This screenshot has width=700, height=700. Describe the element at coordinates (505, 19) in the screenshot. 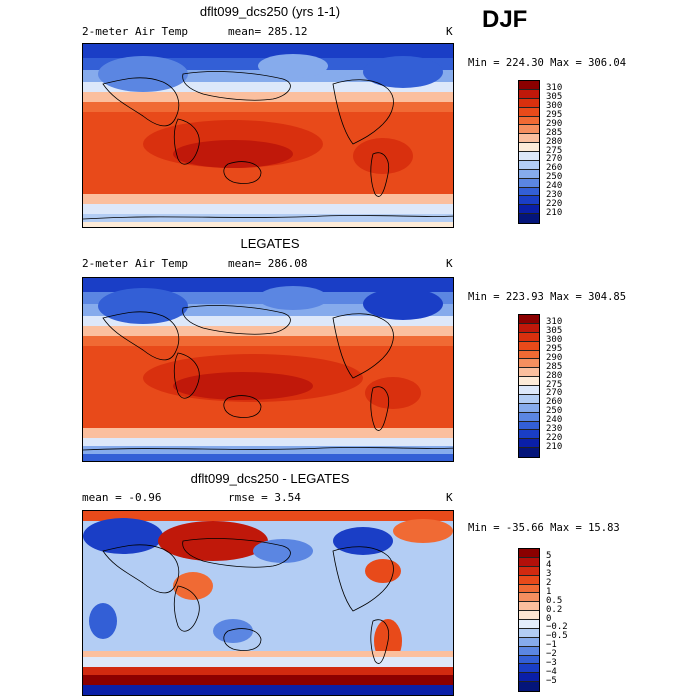

I see `season-label: DJF` at that location.